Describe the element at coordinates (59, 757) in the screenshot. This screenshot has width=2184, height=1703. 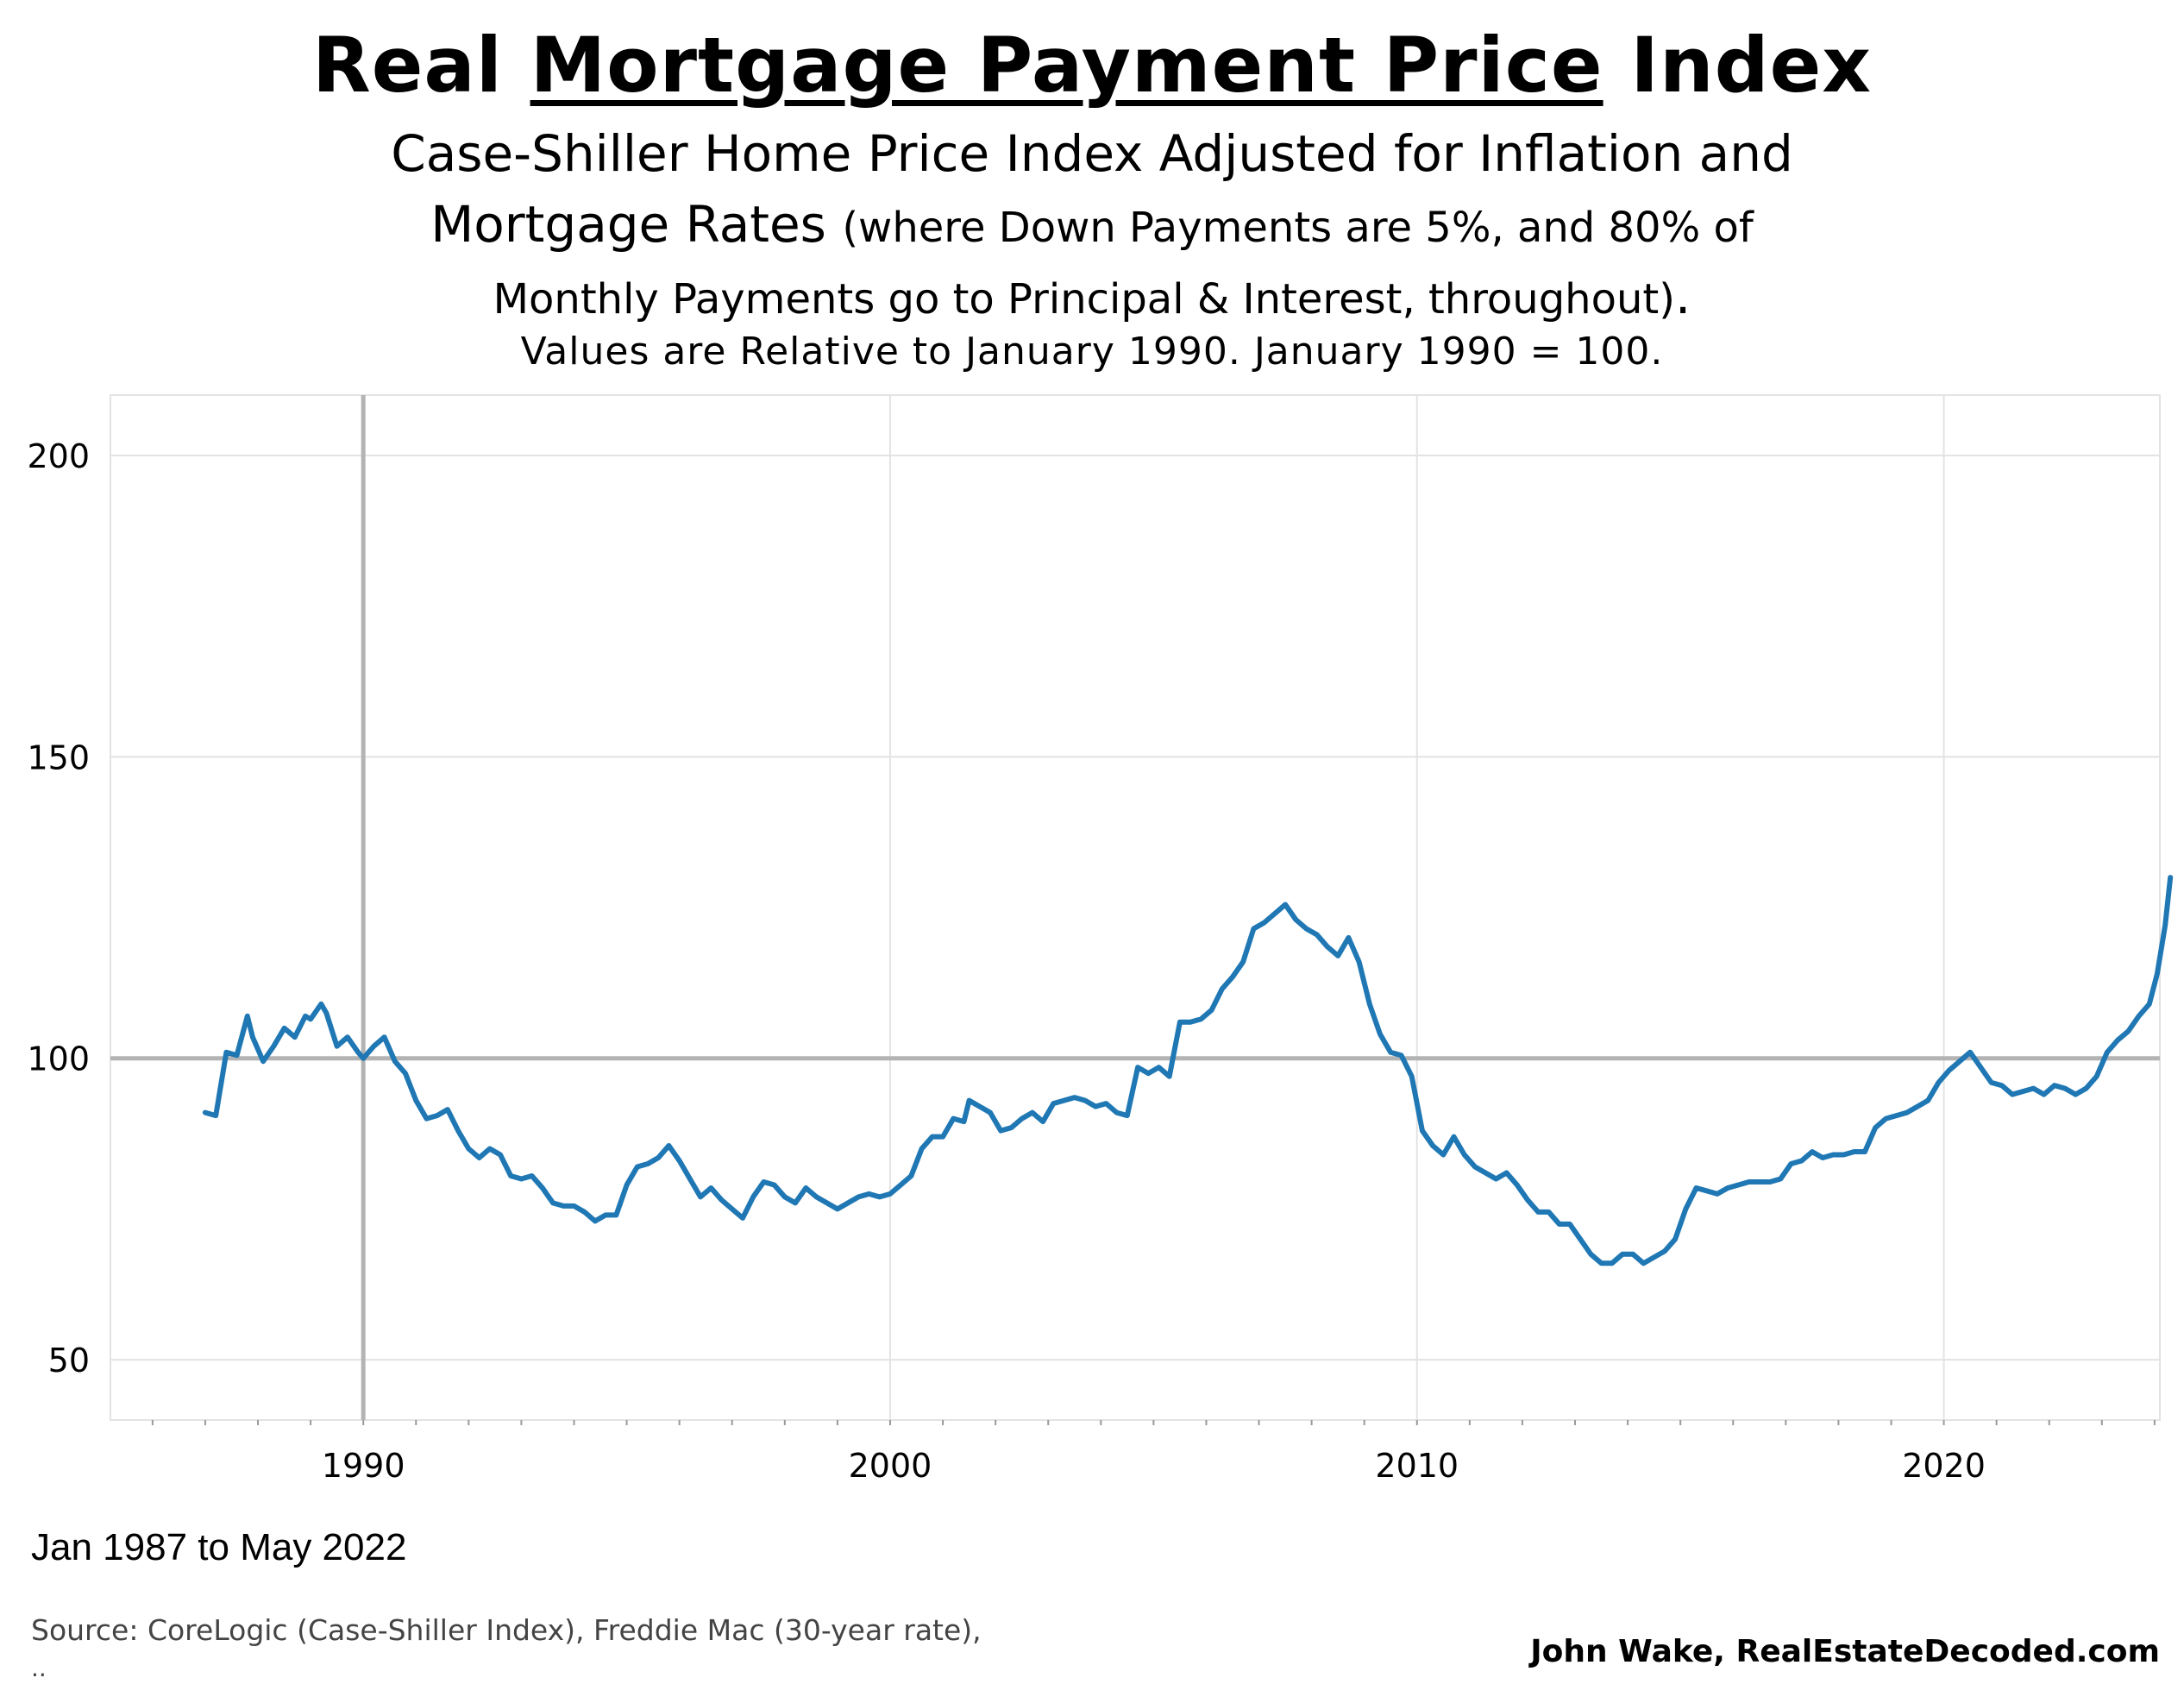
I see `y-tick-label: 150` at that location.